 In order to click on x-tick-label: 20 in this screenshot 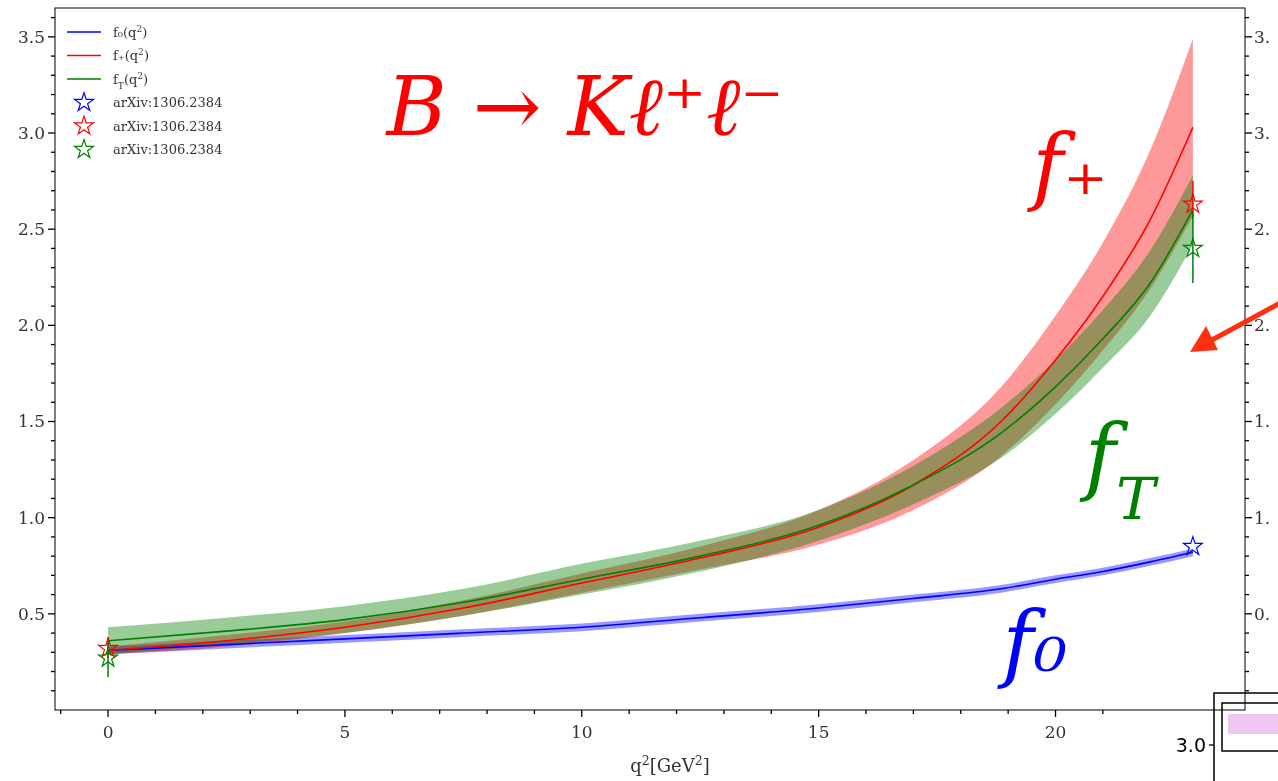, I will do `click(1055, 732)`.